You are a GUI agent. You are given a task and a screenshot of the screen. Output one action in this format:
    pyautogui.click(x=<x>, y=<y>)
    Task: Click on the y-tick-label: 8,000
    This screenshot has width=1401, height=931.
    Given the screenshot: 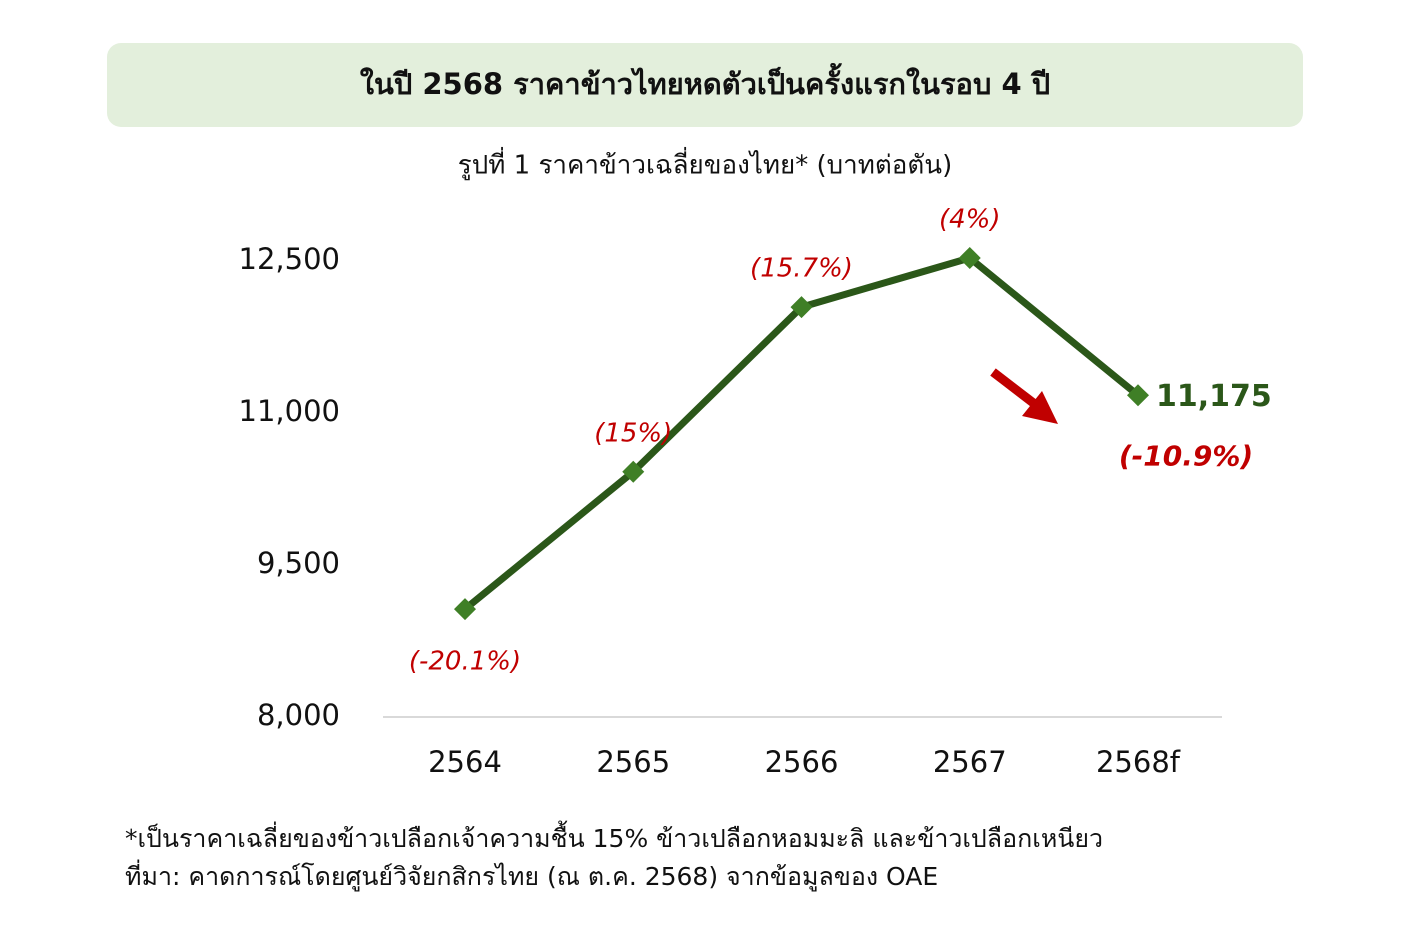 What is the action you would take?
    pyautogui.click(x=298, y=715)
    